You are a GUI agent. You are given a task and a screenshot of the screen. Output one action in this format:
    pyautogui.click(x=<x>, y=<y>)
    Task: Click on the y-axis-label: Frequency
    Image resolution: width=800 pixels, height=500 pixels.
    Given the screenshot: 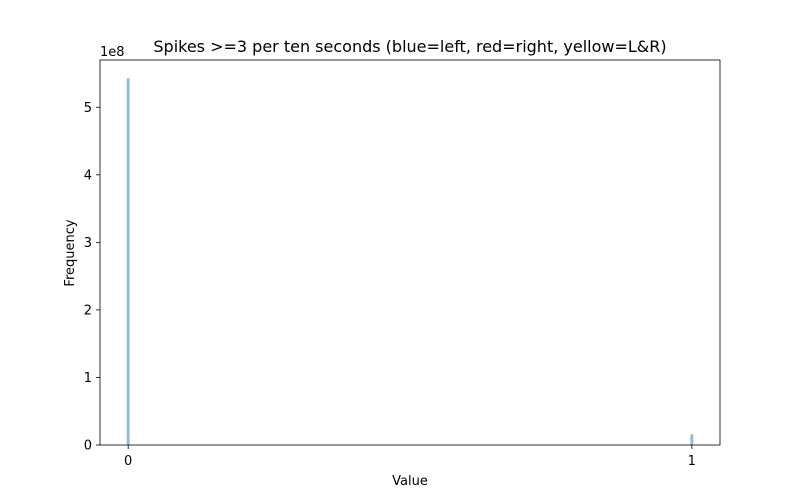 What is the action you would take?
    pyautogui.click(x=70, y=252)
    